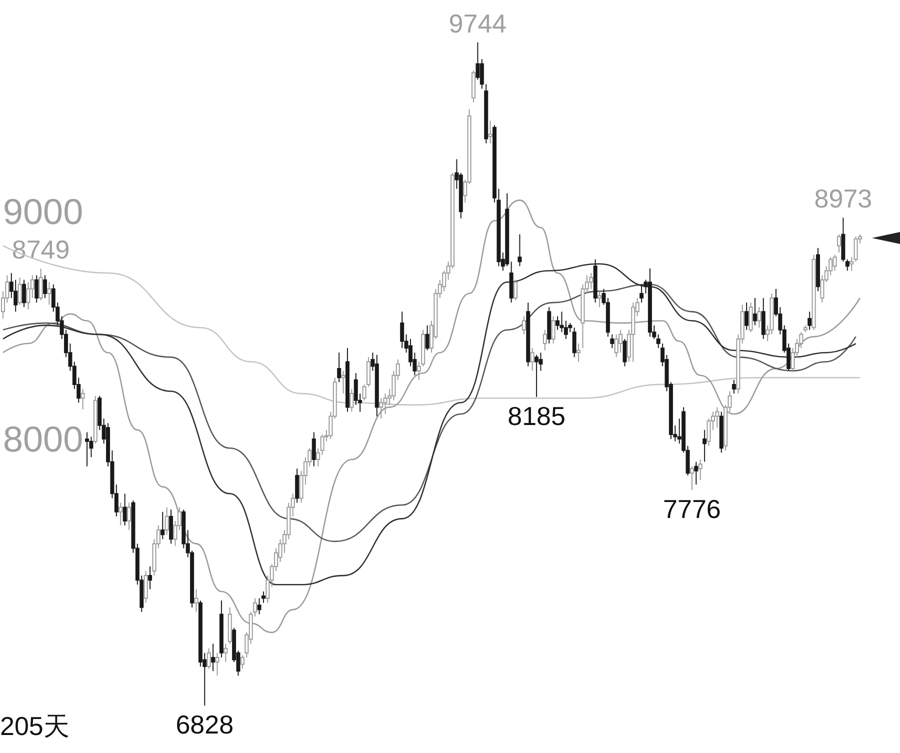  I want to click on y-tick-label: 9000, so click(43, 211).